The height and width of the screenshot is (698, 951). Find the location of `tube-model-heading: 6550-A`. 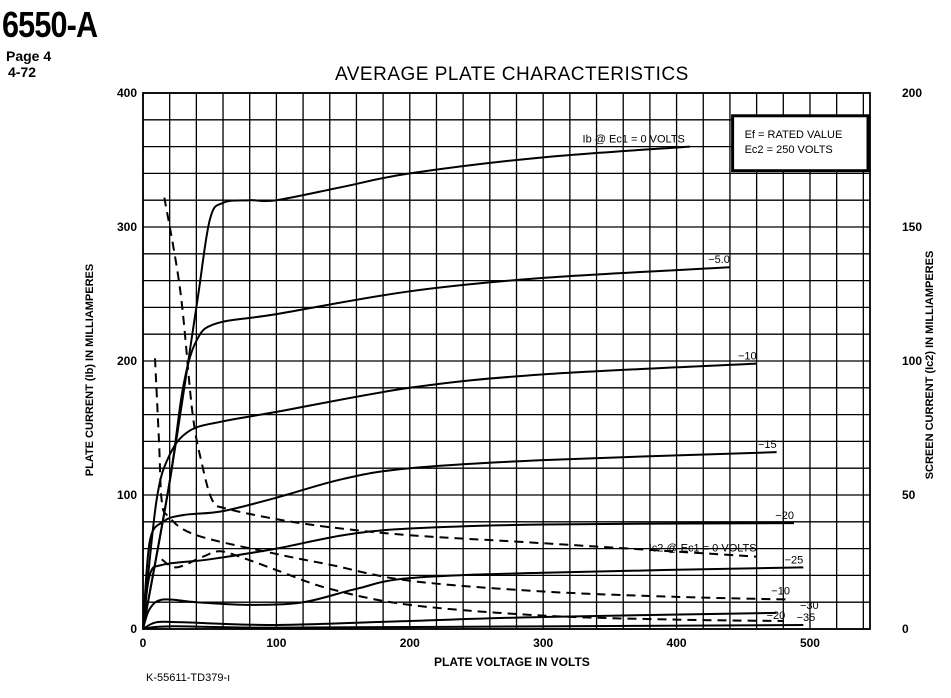

tube-model-heading: 6550-A is located at coordinates (50, 24).